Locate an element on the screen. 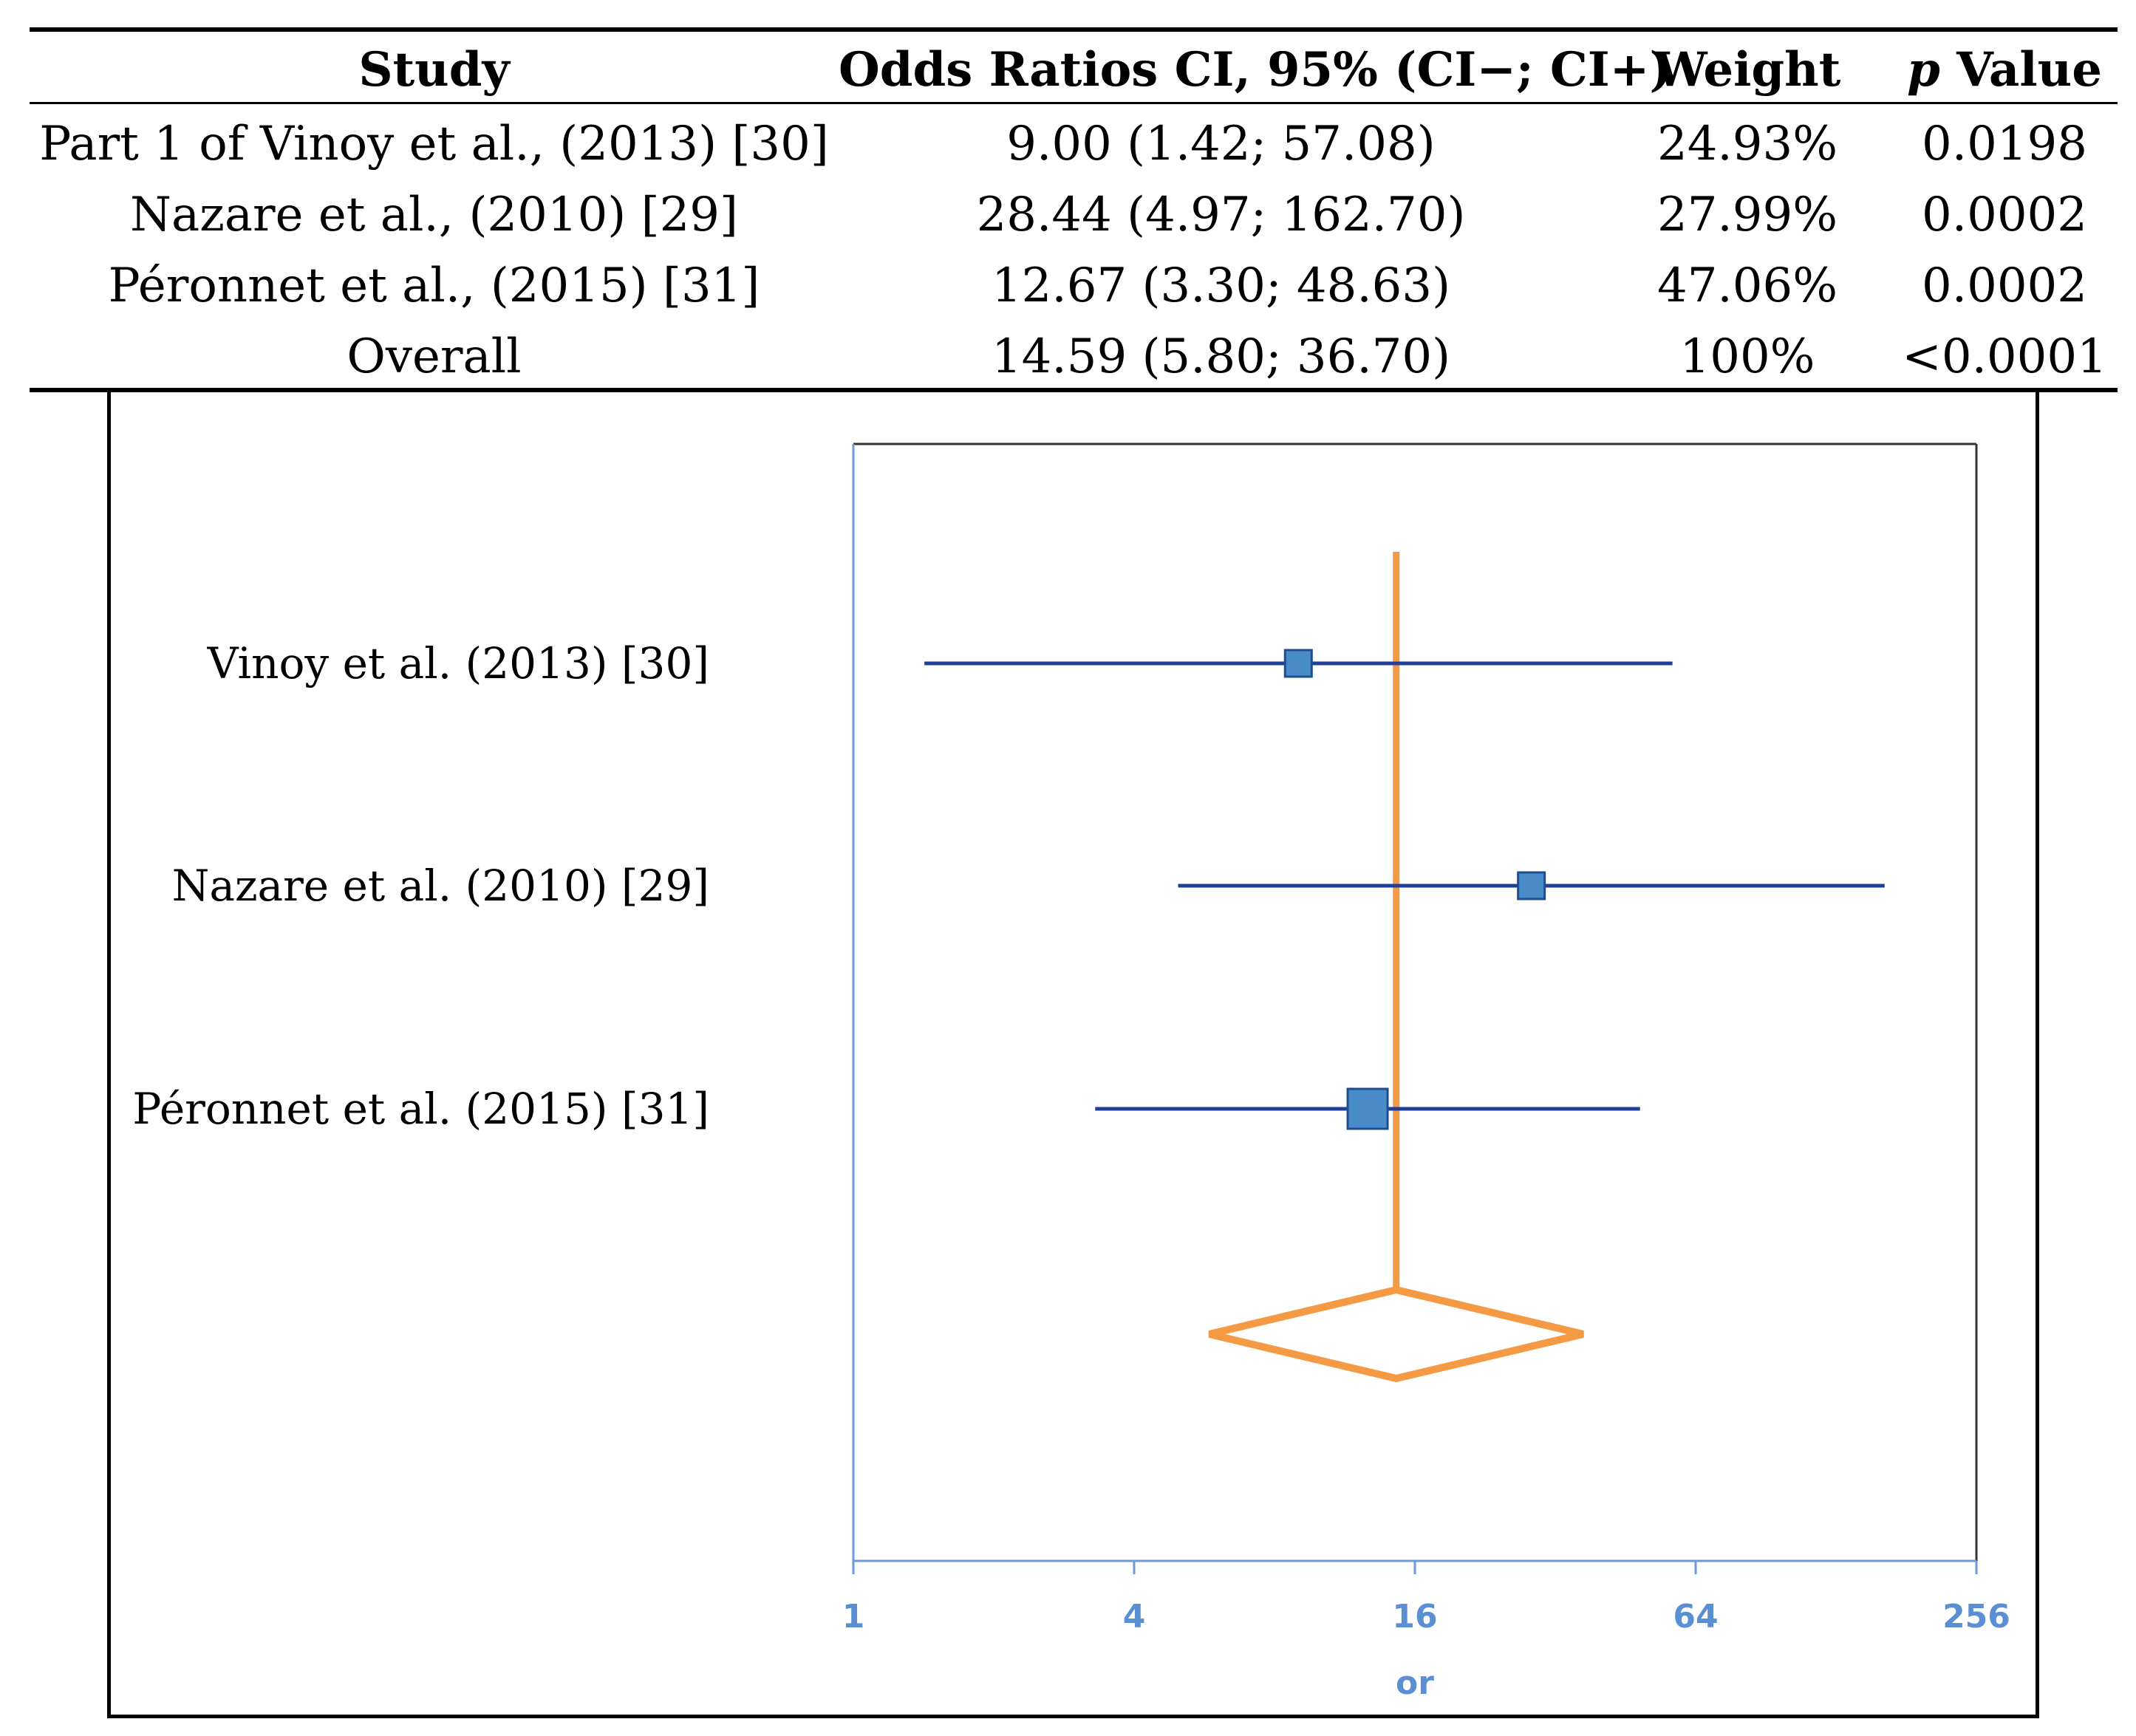 The width and height of the screenshot is (2136, 1736). table-cell-weight: 24.93% is located at coordinates (1747, 144).